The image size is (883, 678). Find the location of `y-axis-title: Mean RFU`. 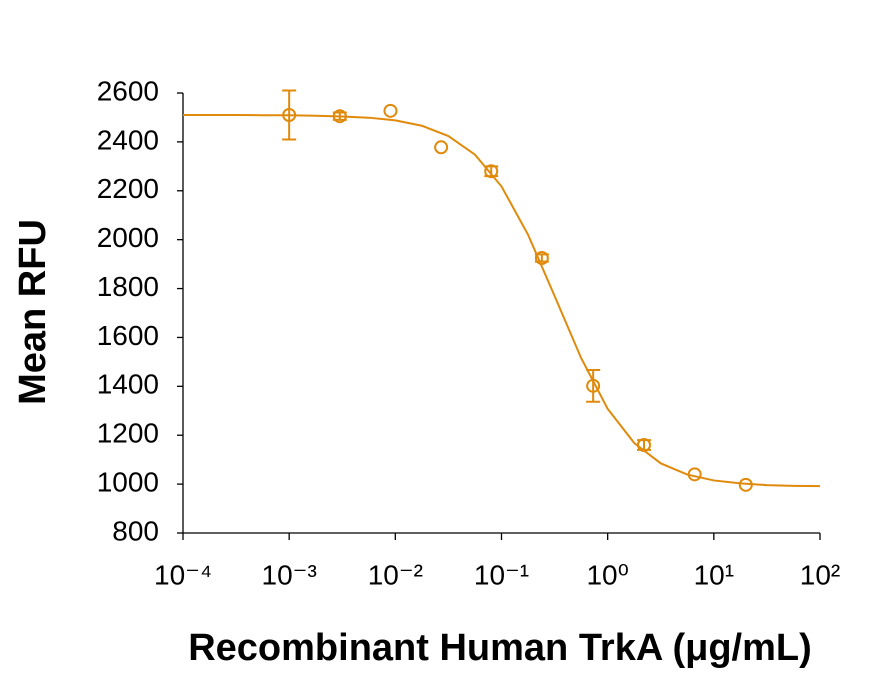

y-axis-title: Mean RFU is located at coordinates (33, 312).